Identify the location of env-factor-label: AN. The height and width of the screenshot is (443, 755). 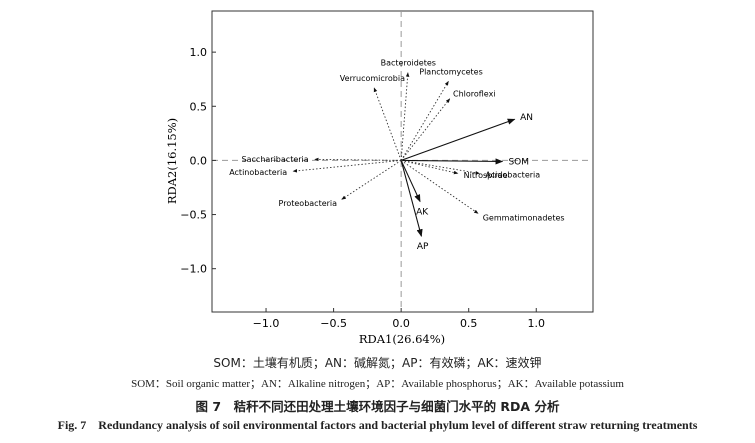
(526, 118).